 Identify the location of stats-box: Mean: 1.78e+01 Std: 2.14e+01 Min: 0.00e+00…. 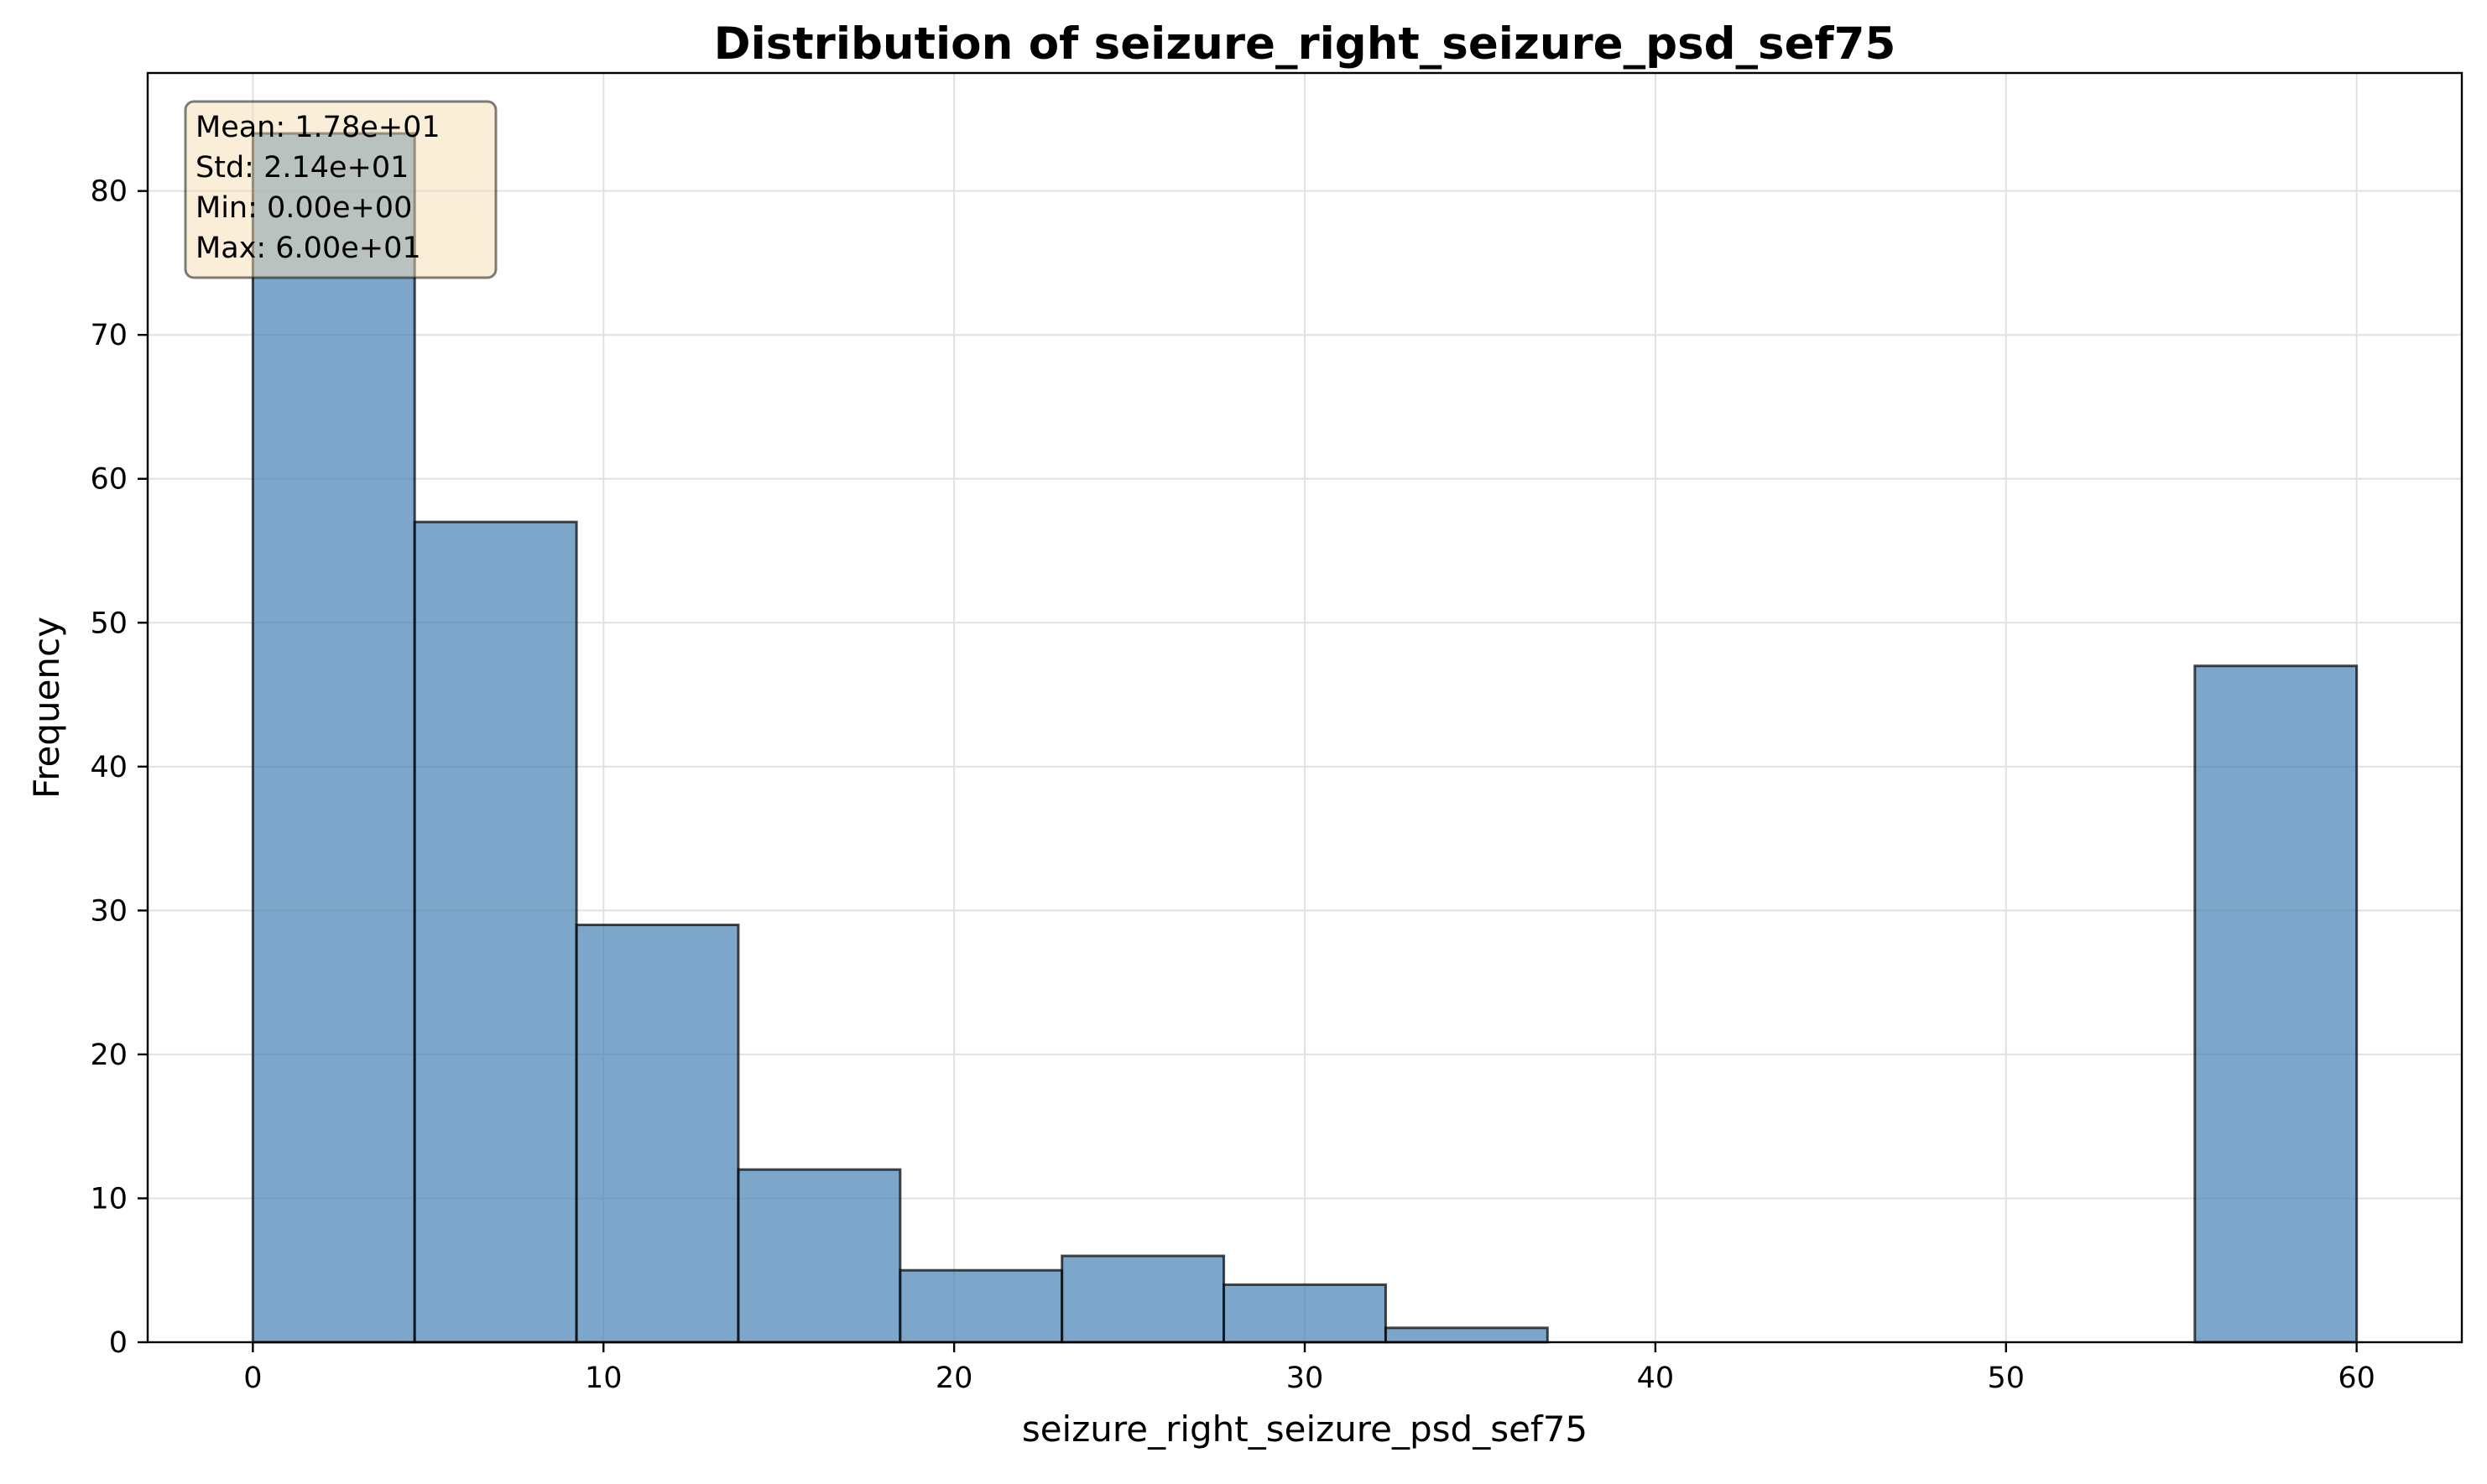
(341, 189).